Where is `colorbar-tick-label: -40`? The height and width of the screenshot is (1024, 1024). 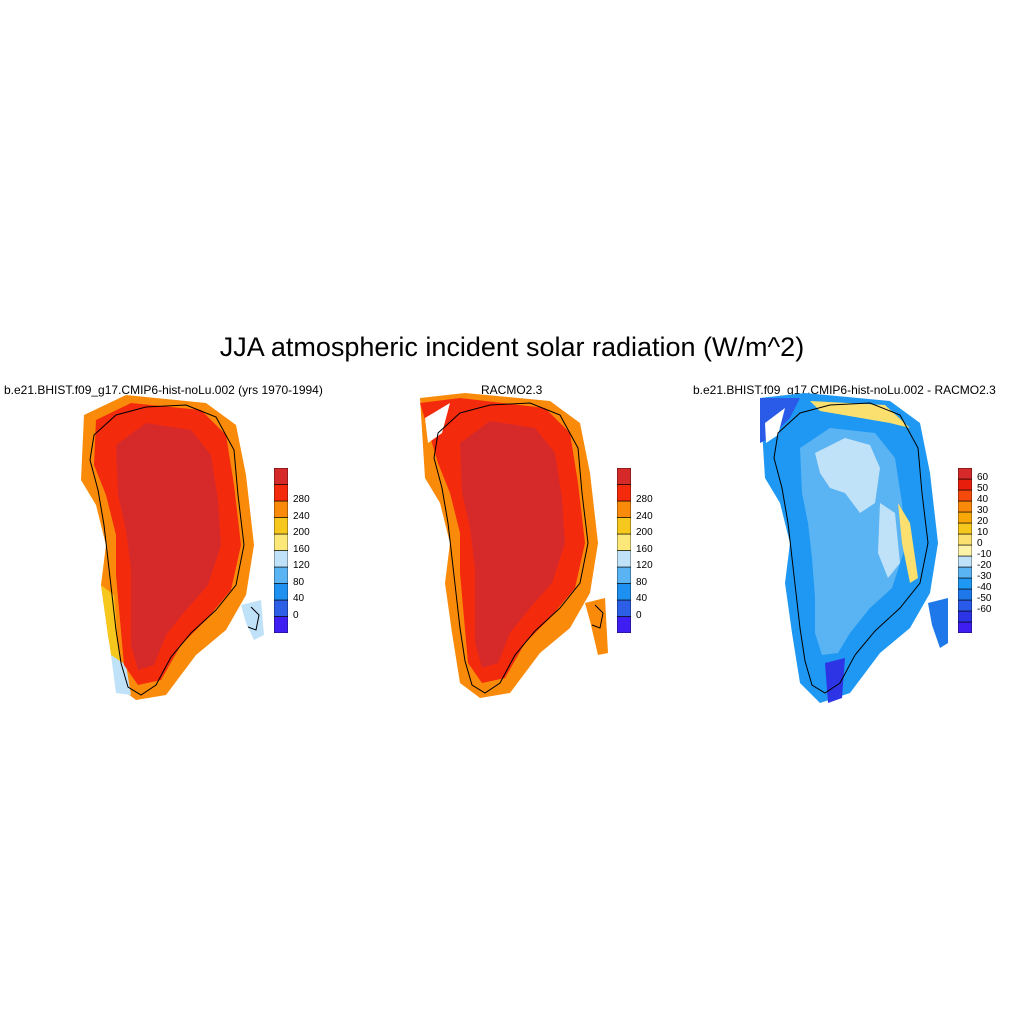
colorbar-tick-label: -40 is located at coordinates (984, 587).